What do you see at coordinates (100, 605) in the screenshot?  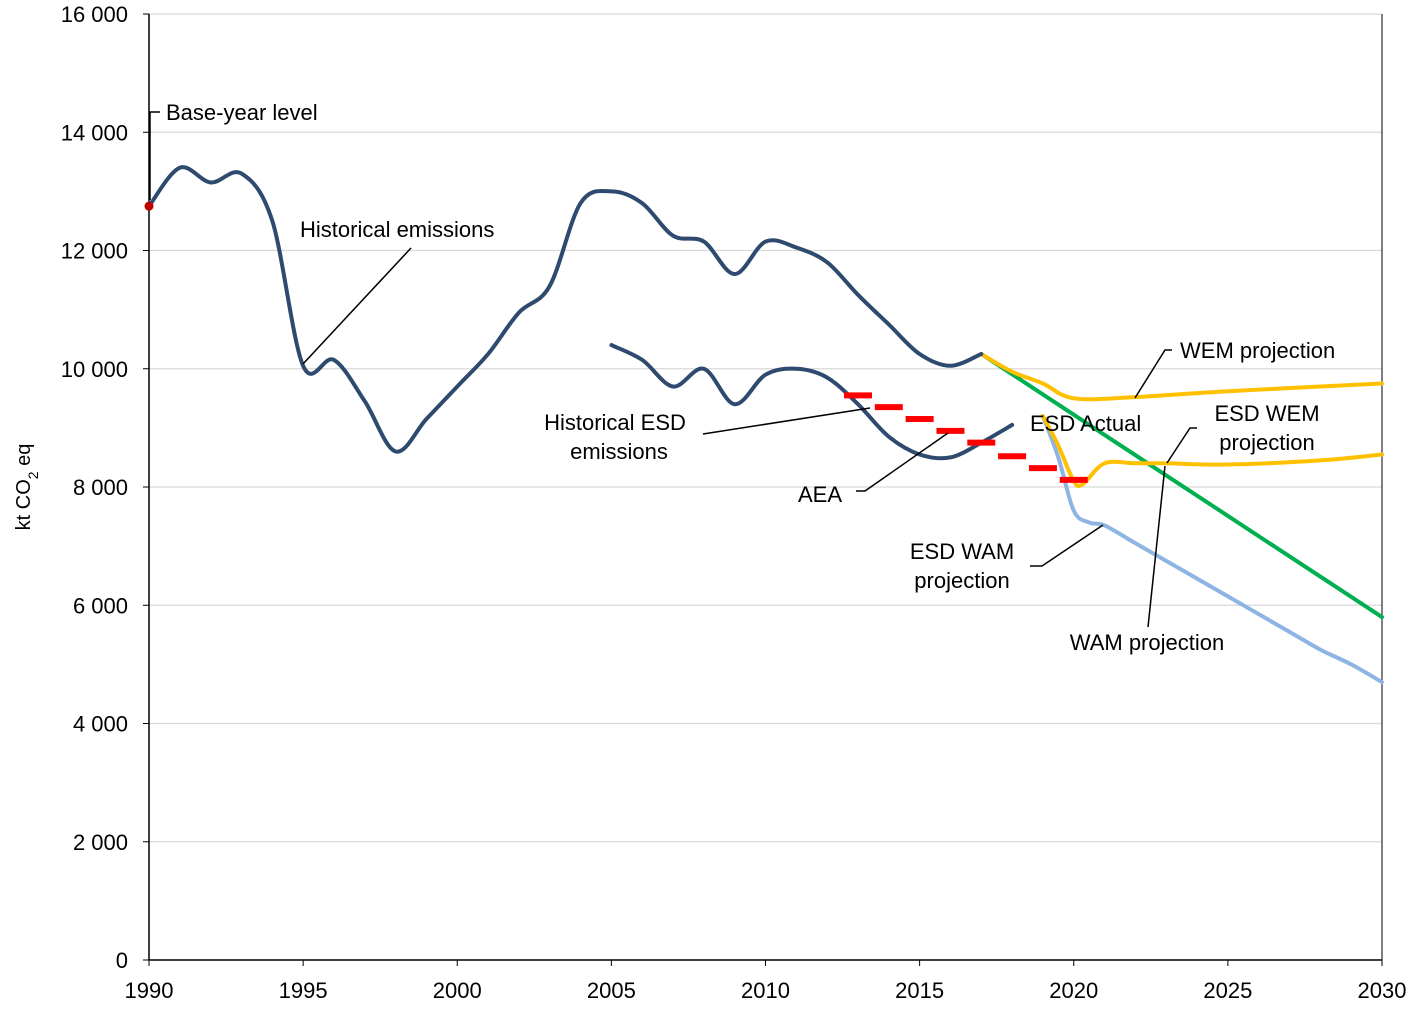 I see `y-tick-label: 6 000` at bounding box center [100, 605].